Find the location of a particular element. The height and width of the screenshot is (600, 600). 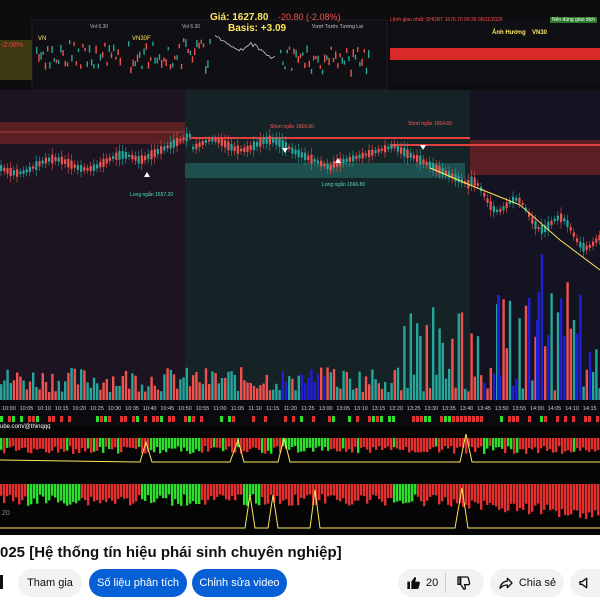

tag-label: Nến dùng giao dịch is located at coordinates (574, 20).